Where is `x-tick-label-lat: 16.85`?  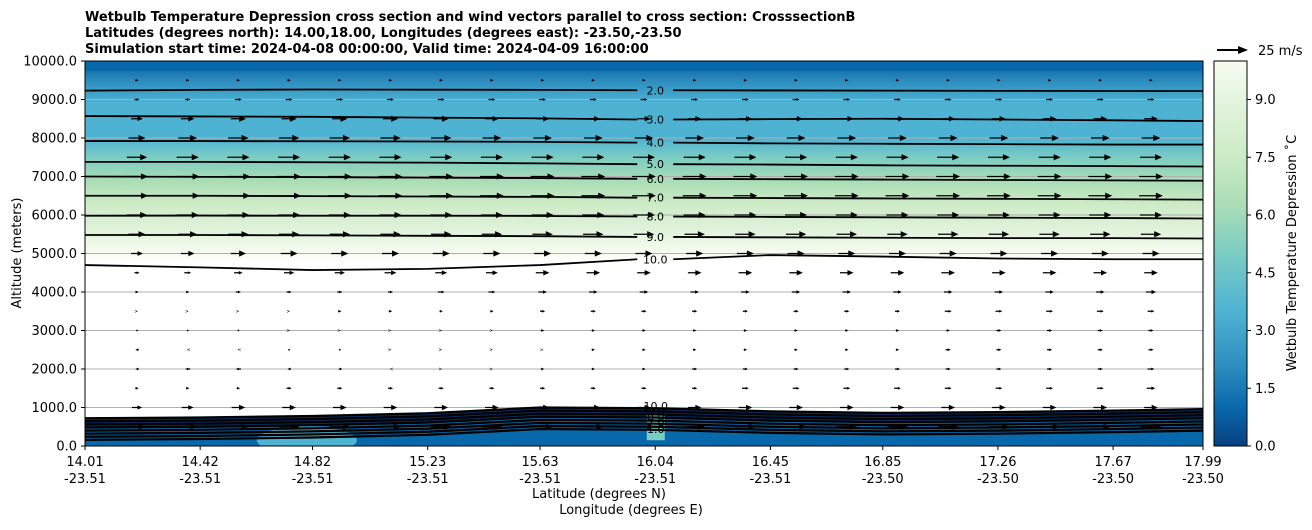 x-tick-label-lat: 16.85 is located at coordinates (882, 462).